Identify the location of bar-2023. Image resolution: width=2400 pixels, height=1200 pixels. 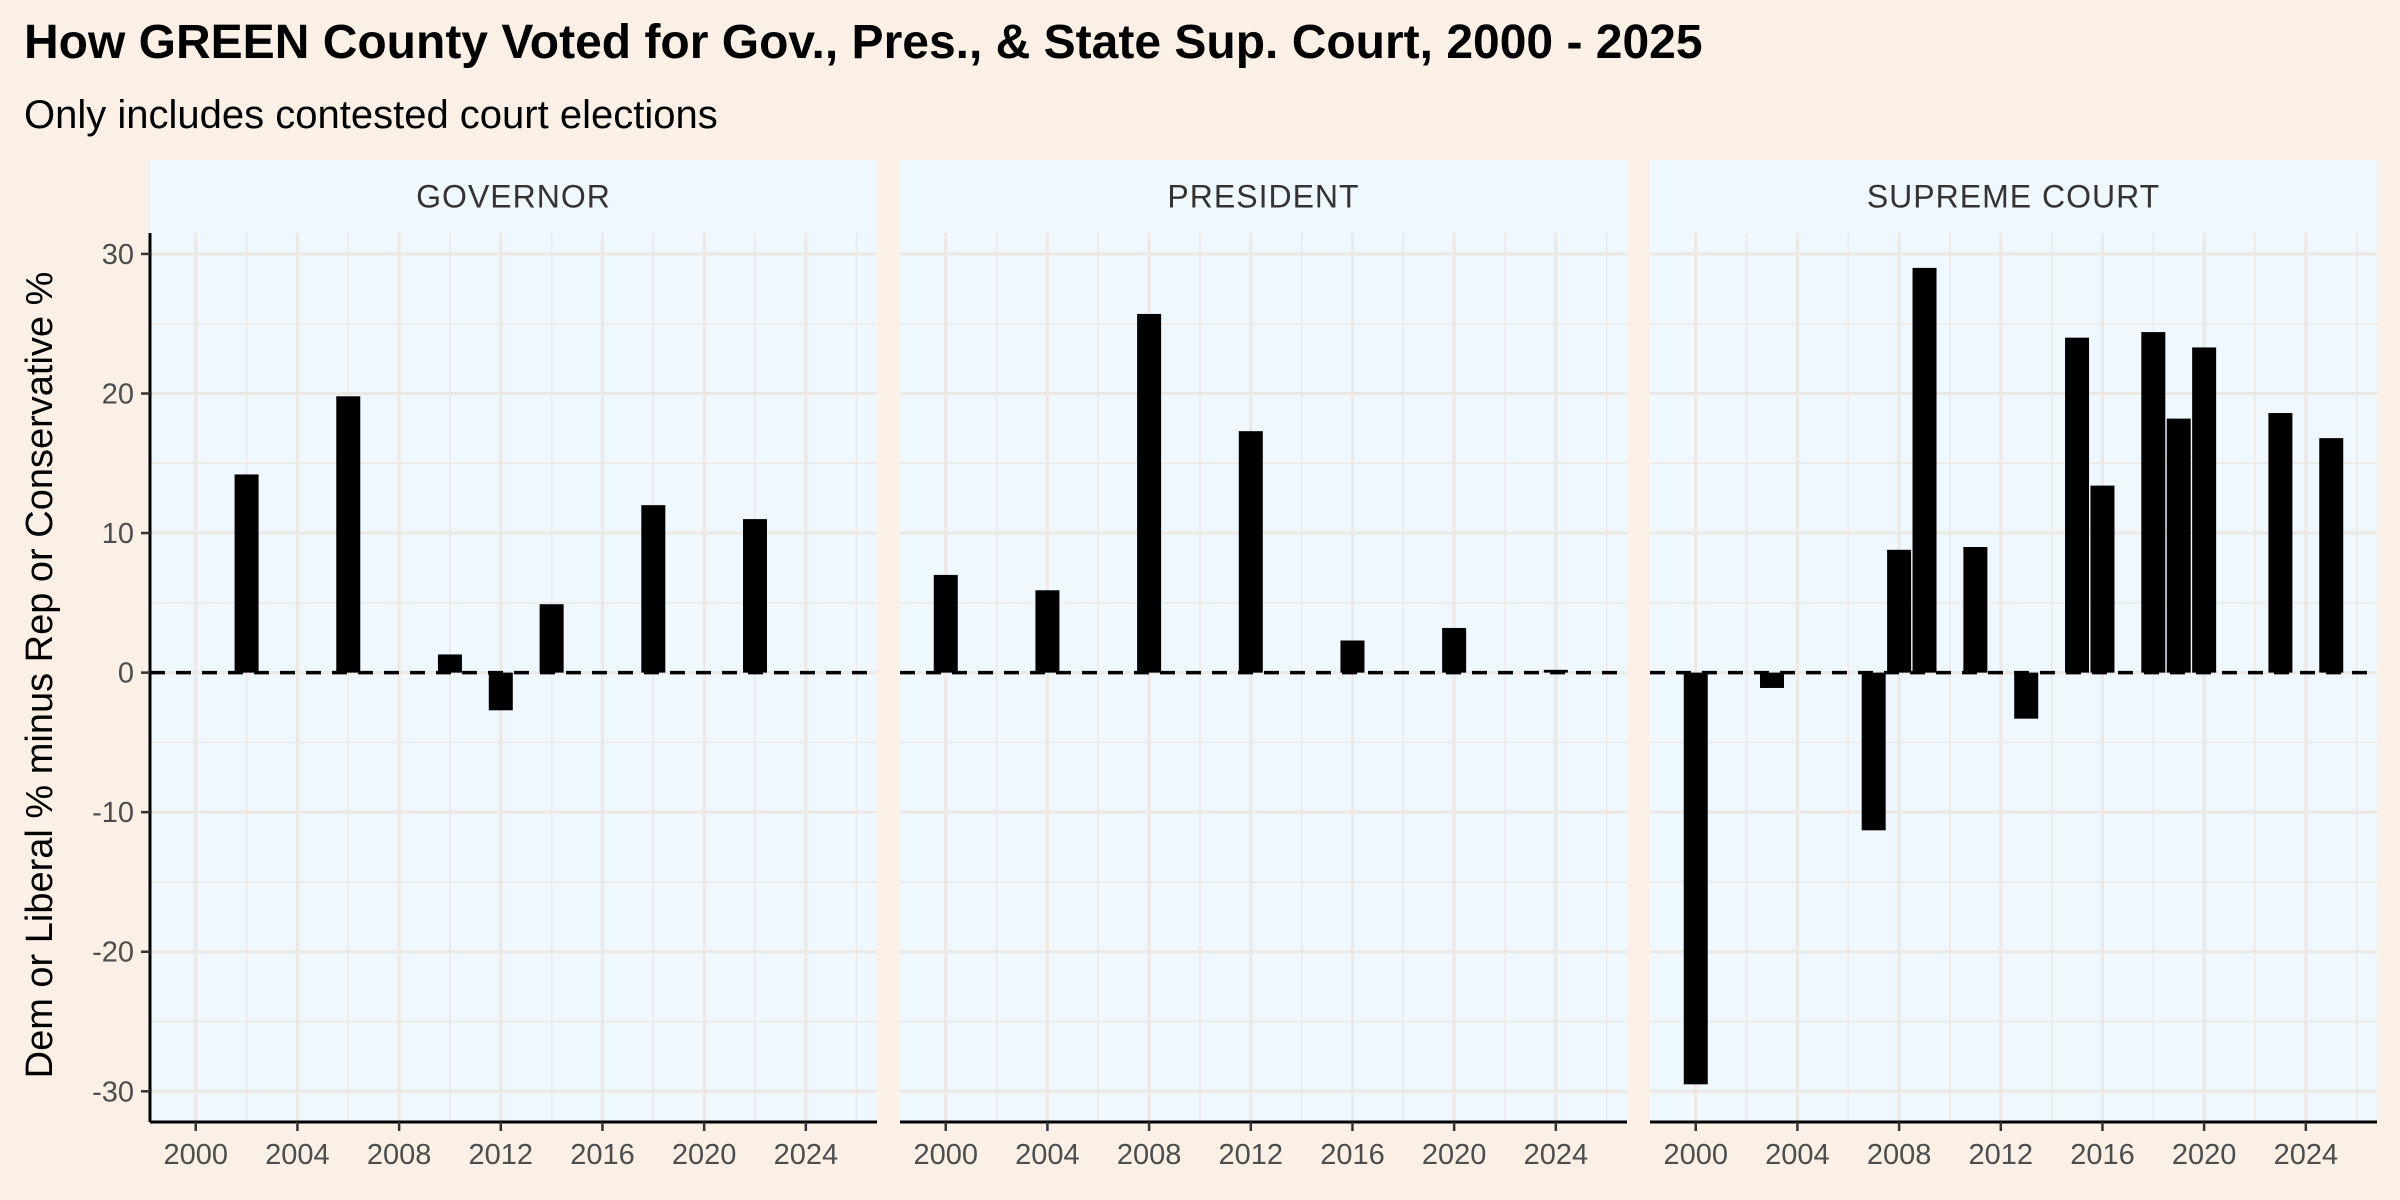
(2280, 543).